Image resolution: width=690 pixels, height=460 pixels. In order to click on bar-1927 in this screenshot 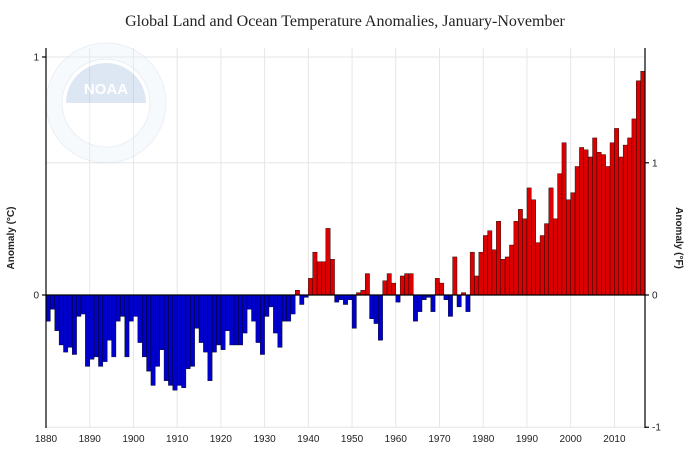, I will do `click(254, 308)`.